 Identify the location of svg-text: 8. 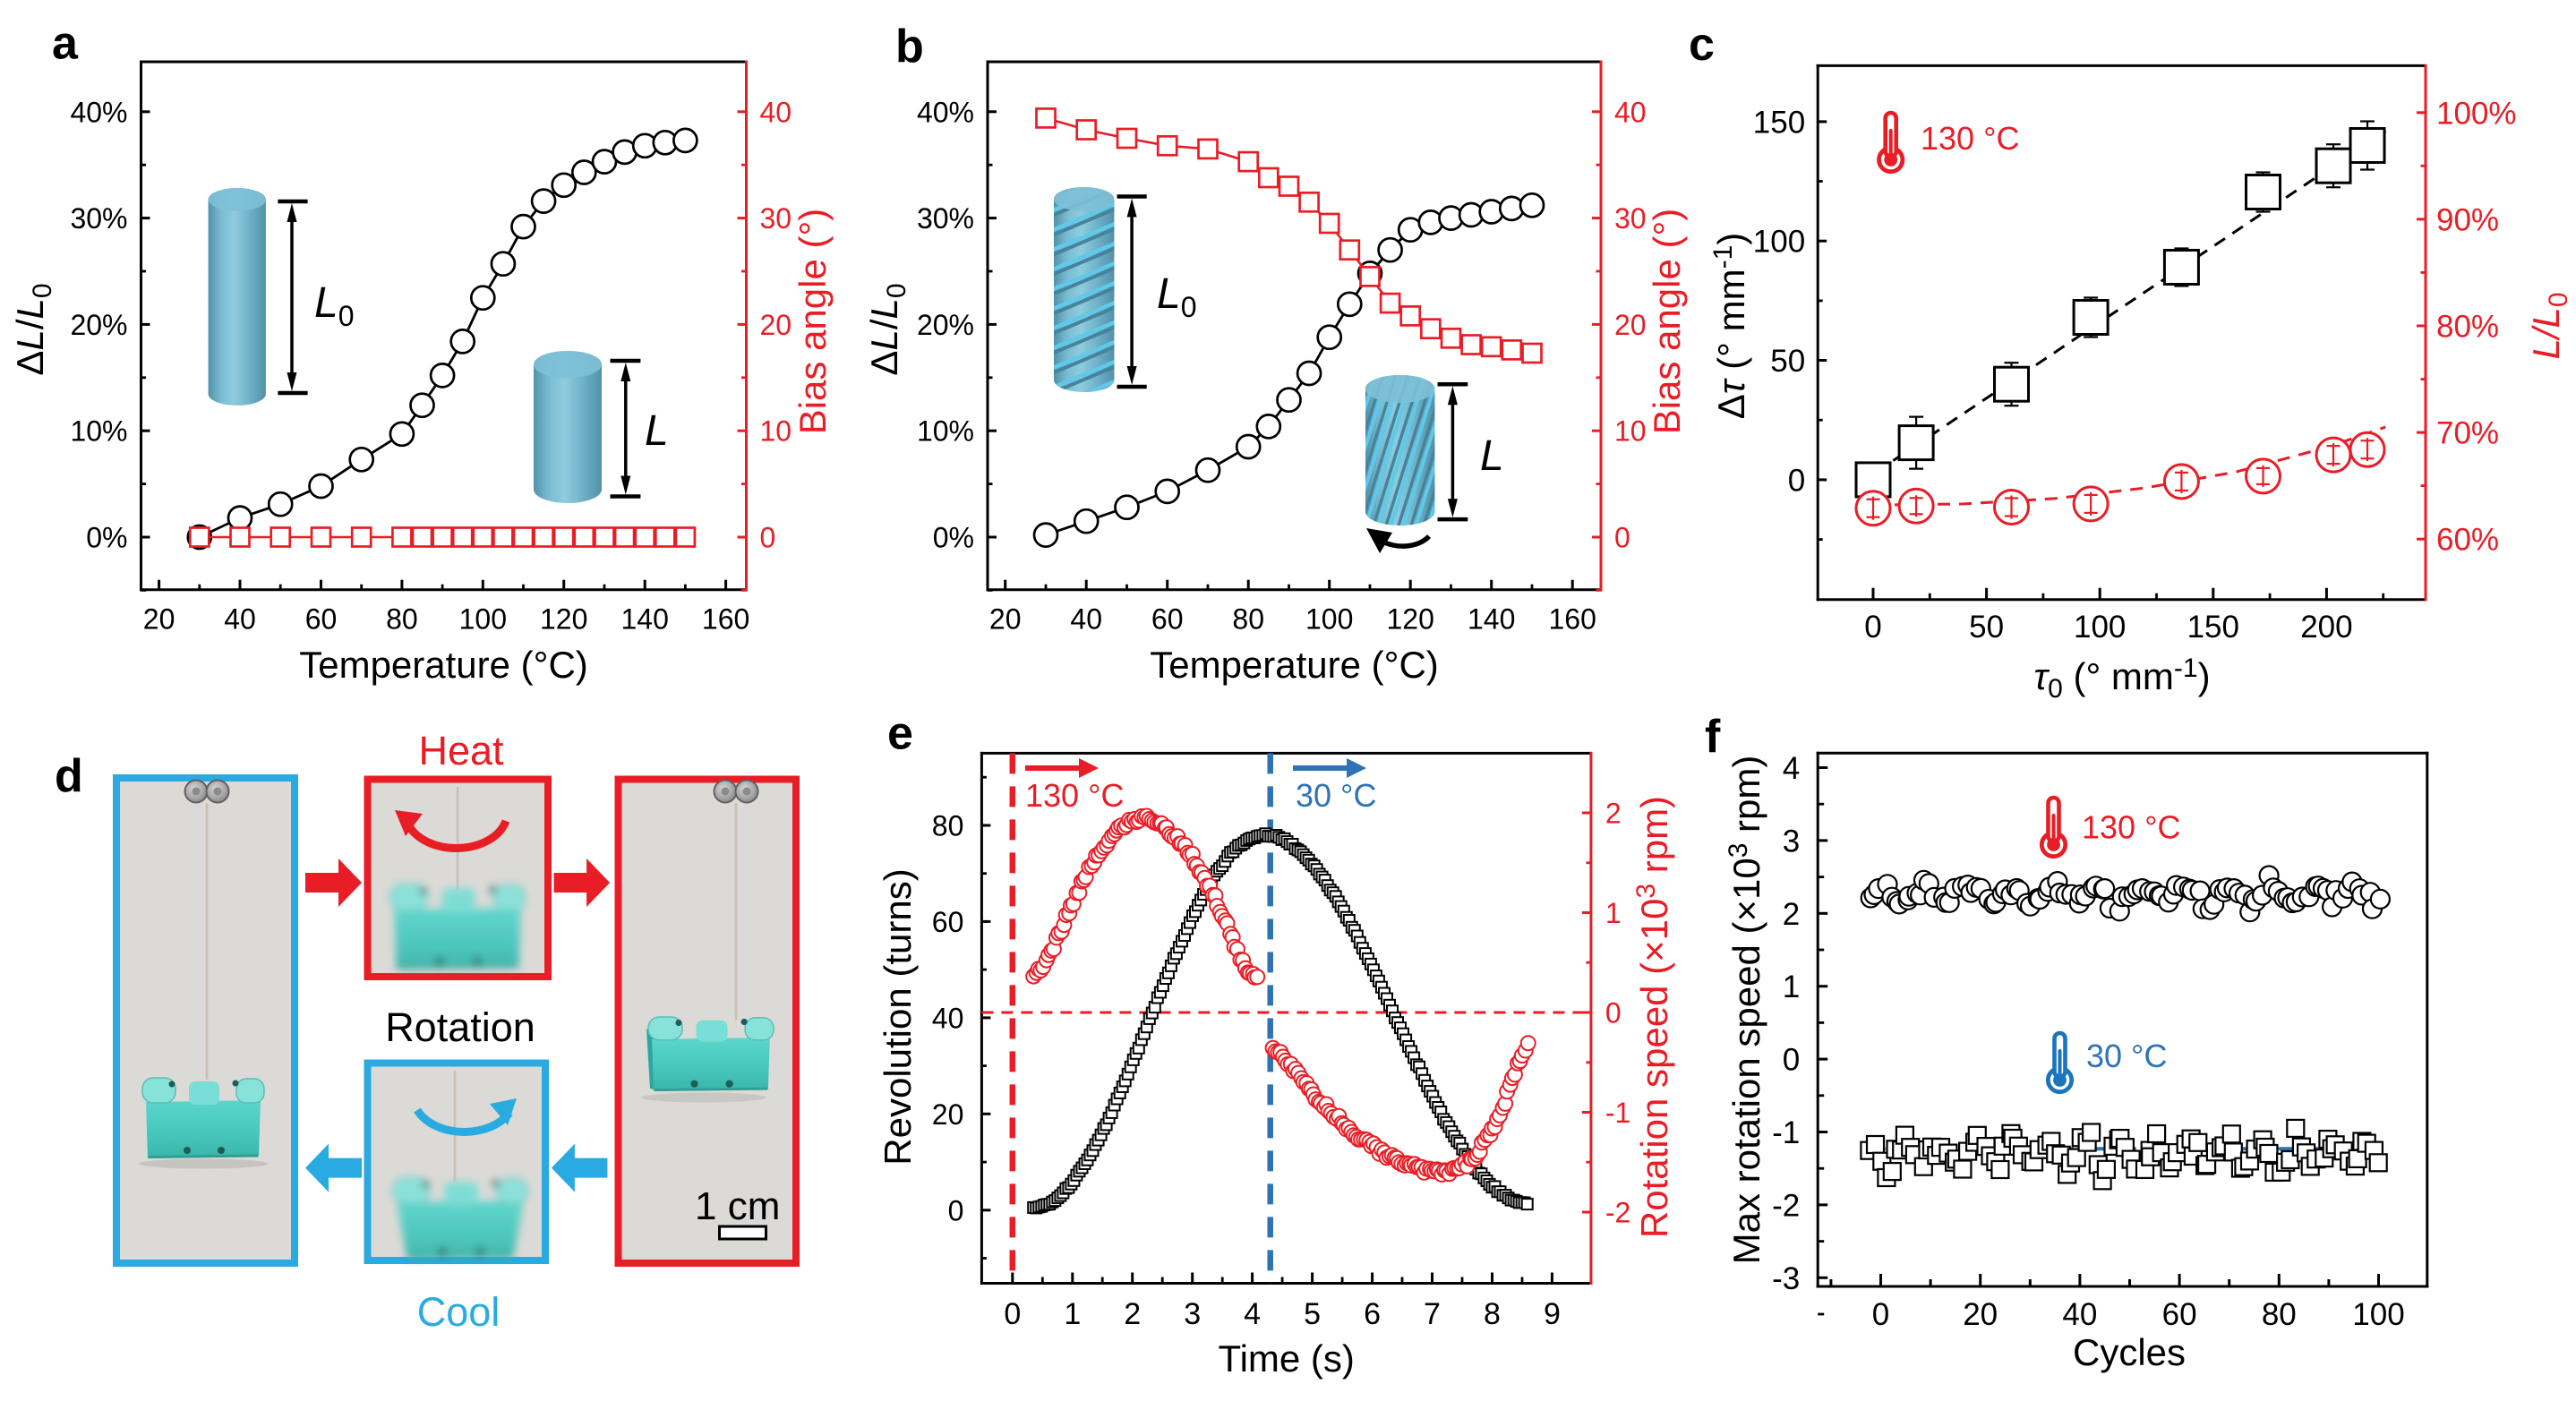
(1493, 1314).